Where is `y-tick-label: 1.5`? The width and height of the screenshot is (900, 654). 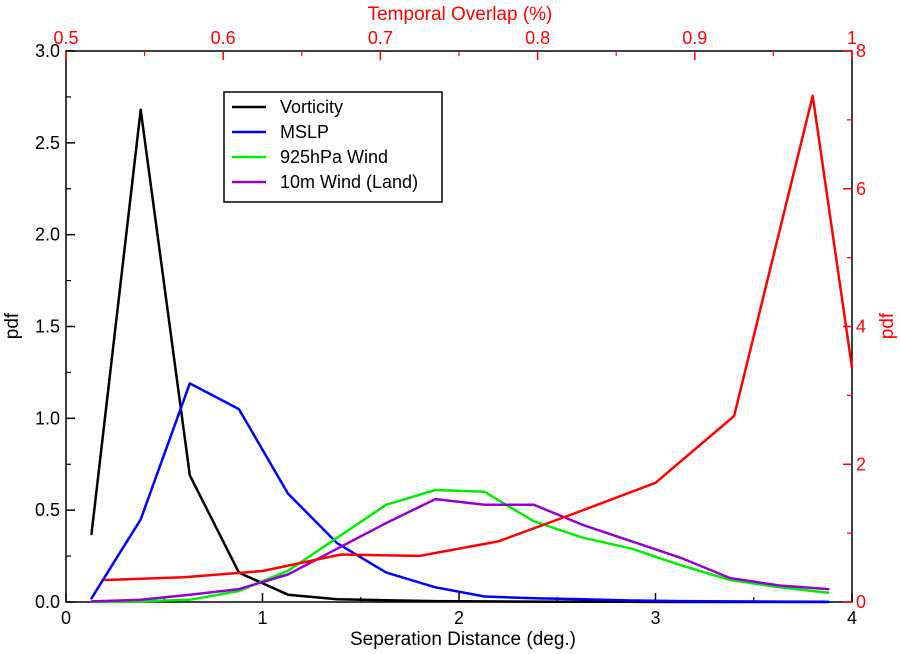
y-tick-label: 1.5 is located at coordinates (47, 327).